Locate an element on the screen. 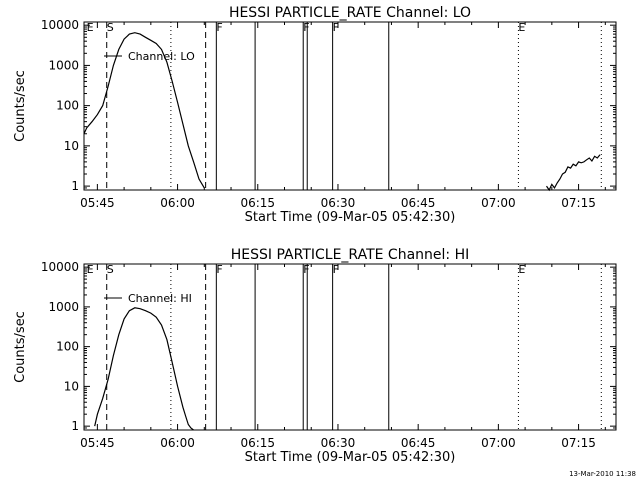 The height and width of the screenshot is (480, 640). chart-title: HESSI PARTICLE_RATE Channel: HI is located at coordinates (350, 255).